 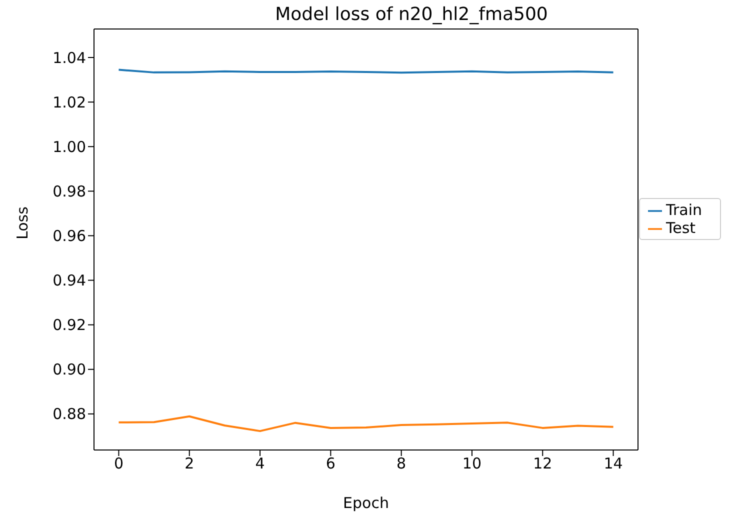 What do you see at coordinates (411, 14) in the screenshot?
I see `chart-title: Model loss of n20_hl2_fma500` at bounding box center [411, 14].